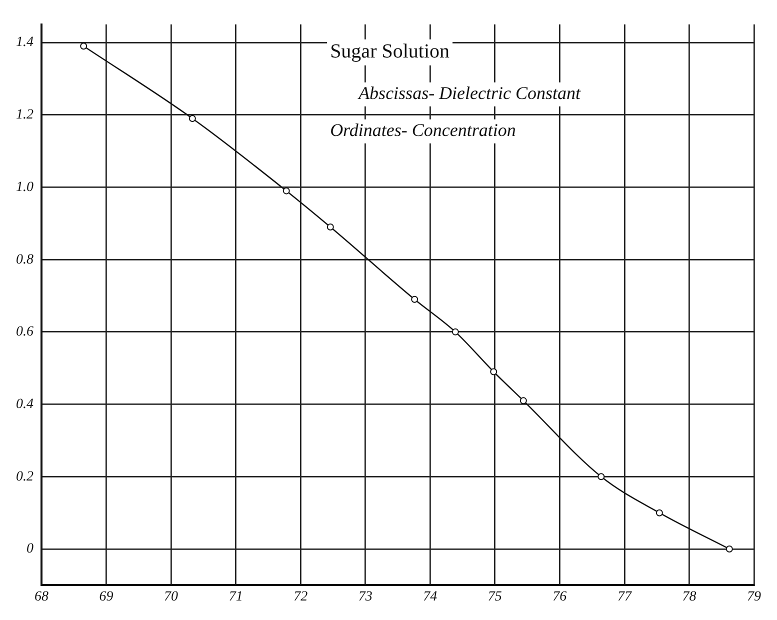 This screenshot has height=620, width=777. Describe the element at coordinates (754, 596) in the screenshot. I see `x-tick-label: 79` at that location.